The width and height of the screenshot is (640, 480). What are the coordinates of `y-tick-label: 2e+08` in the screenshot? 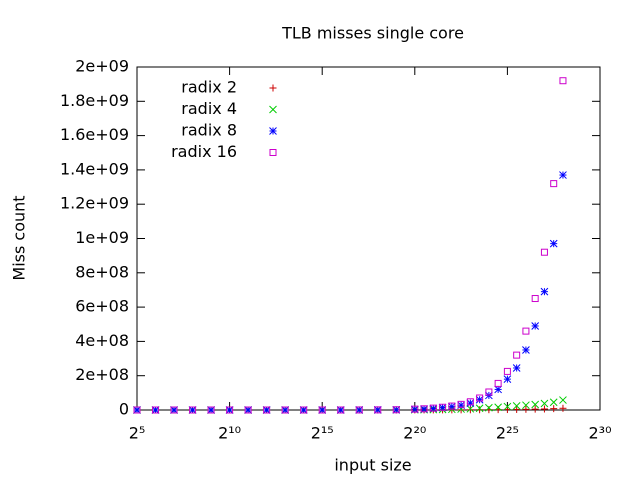 It's located at (102, 374).